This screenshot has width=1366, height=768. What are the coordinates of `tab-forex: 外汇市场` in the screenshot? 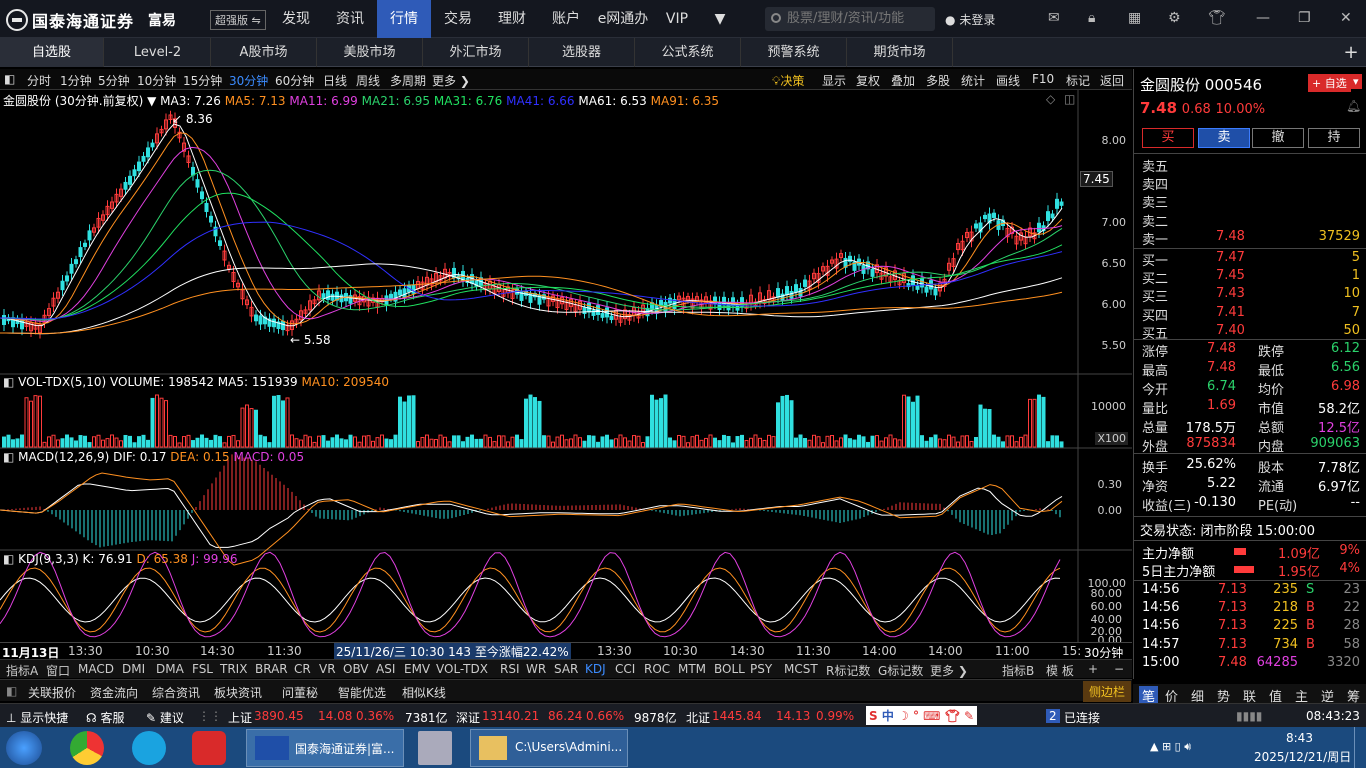 It's located at (476, 52).